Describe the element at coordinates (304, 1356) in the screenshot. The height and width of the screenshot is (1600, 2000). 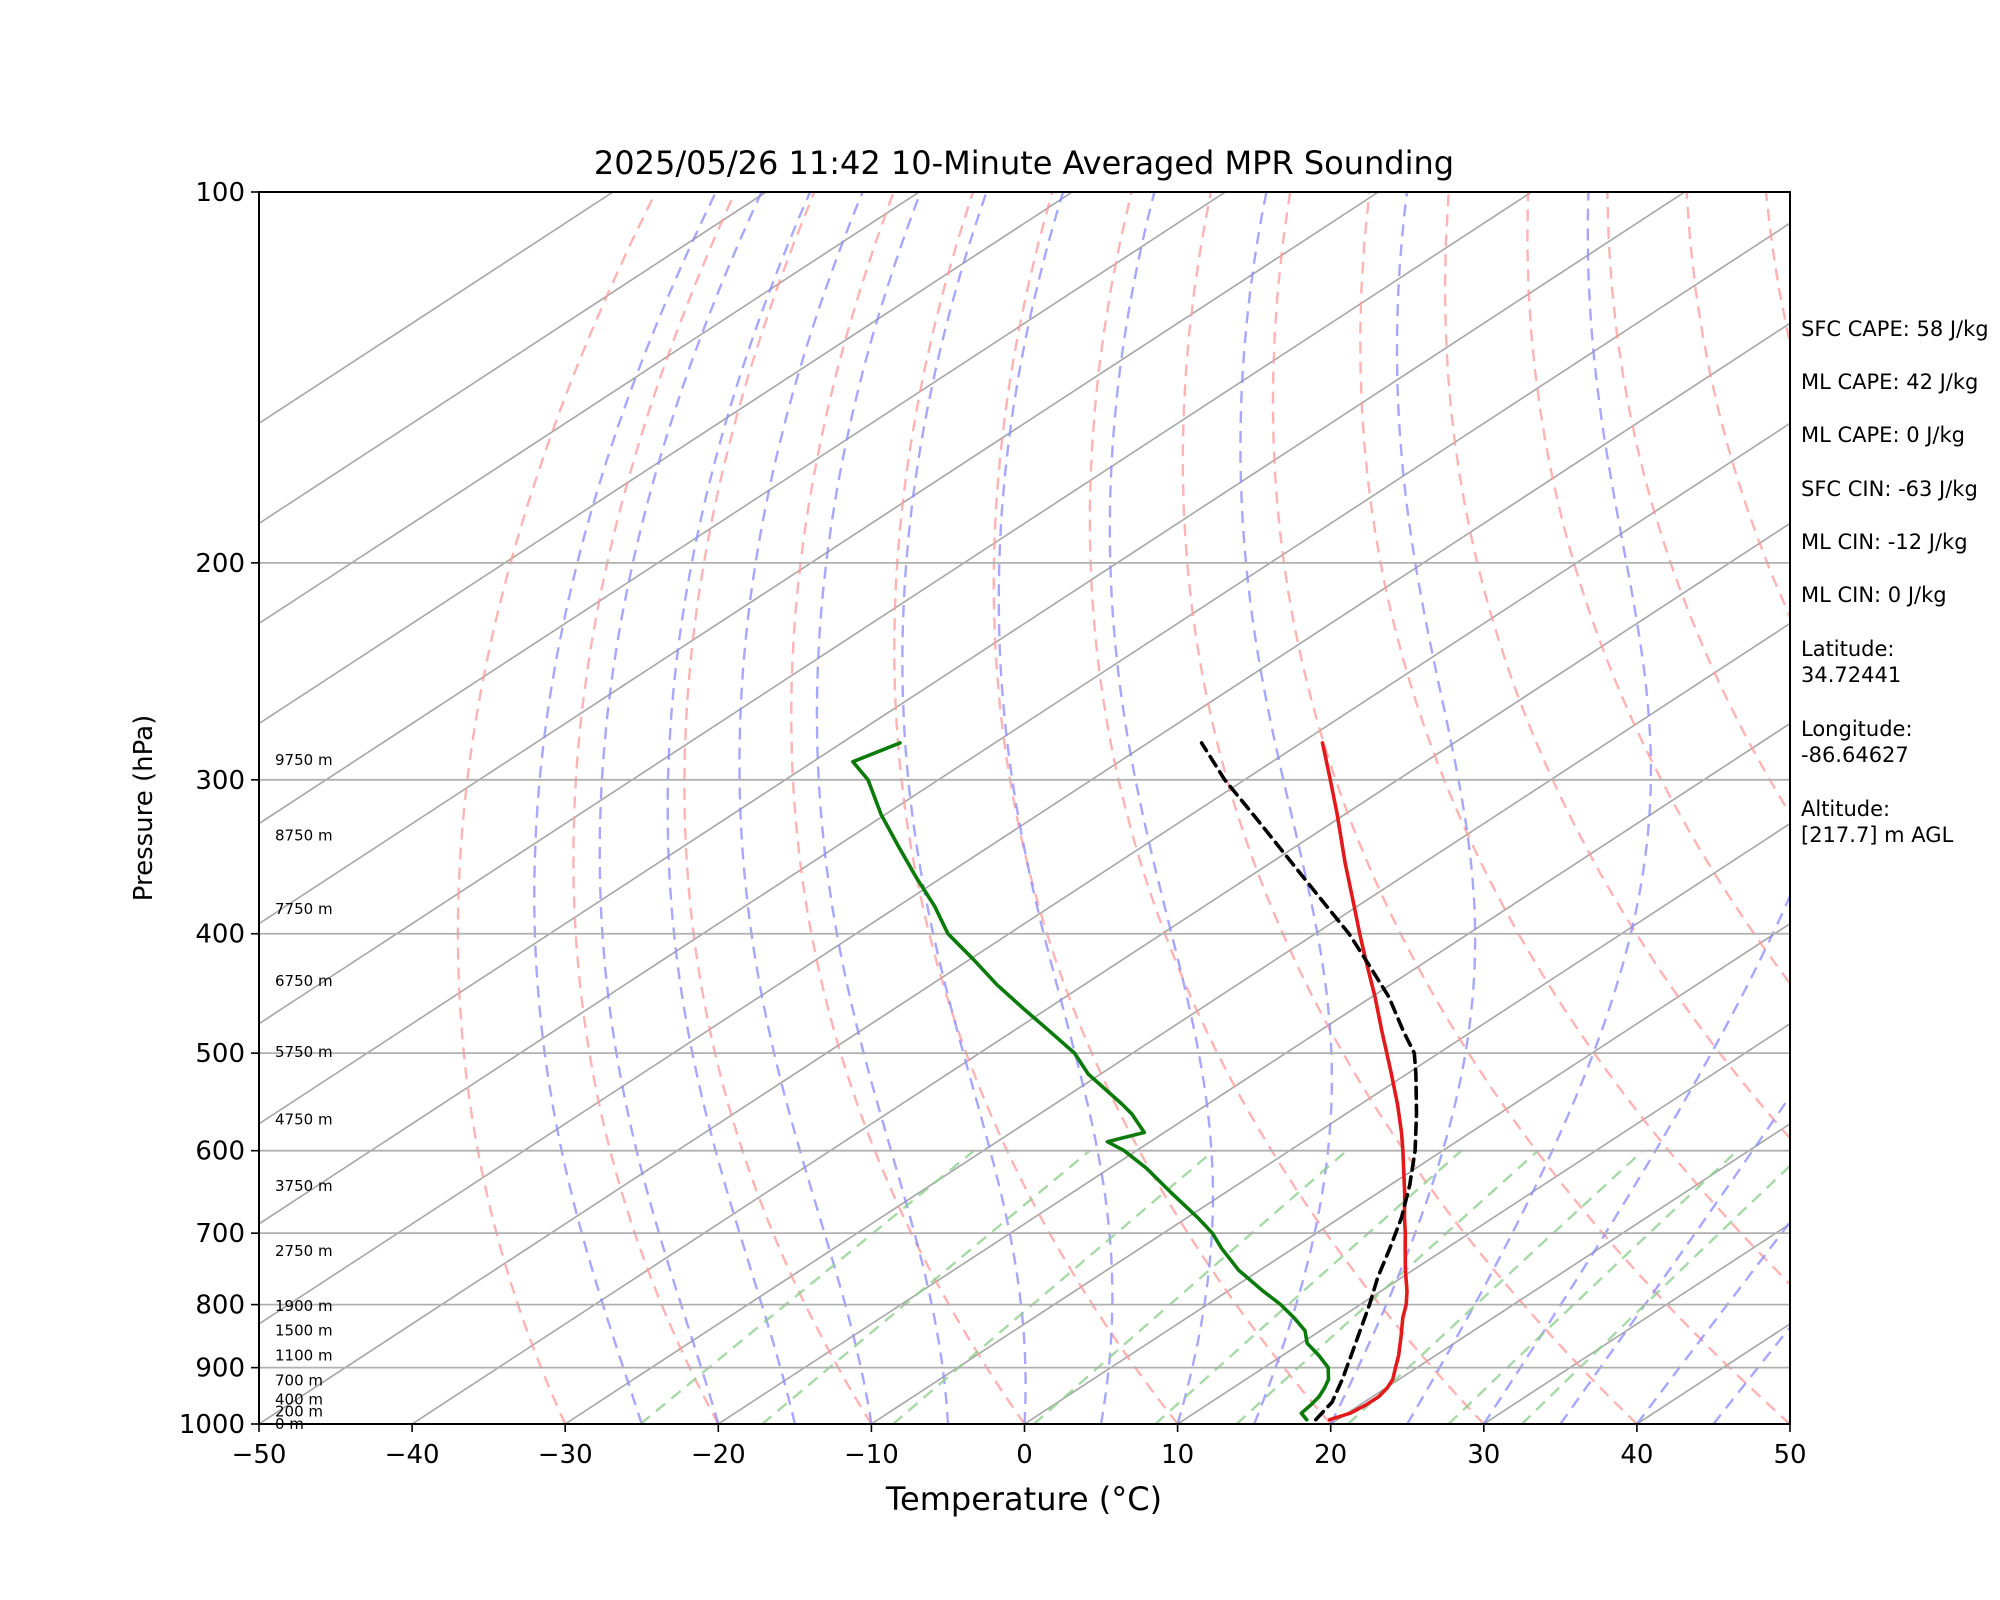
I see `height-label: 1100 m` at that location.